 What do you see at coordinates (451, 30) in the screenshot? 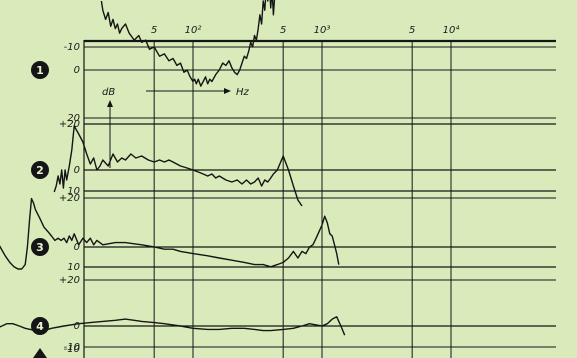
I see `x-tick-label: 10⁴` at bounding box center [451, 30].